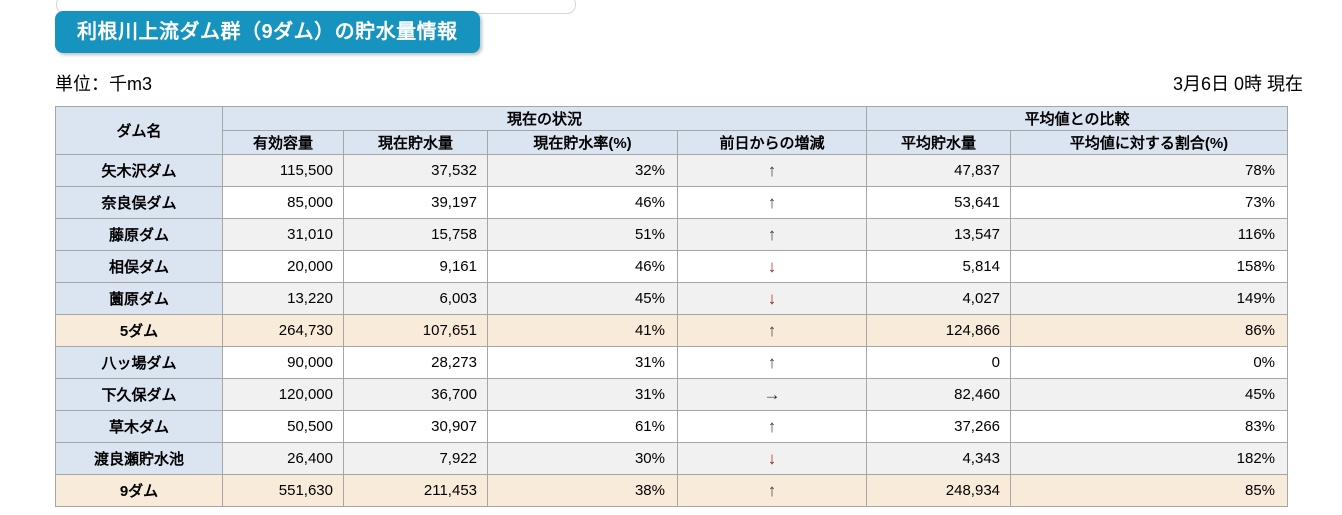 Image resolution: width=1342 pixels, height=515 pixels. What do you see at coordinates (939, 202) in the screenshot?
I see `average-storage-cell: 53,641` at bounding box center [939, 202].